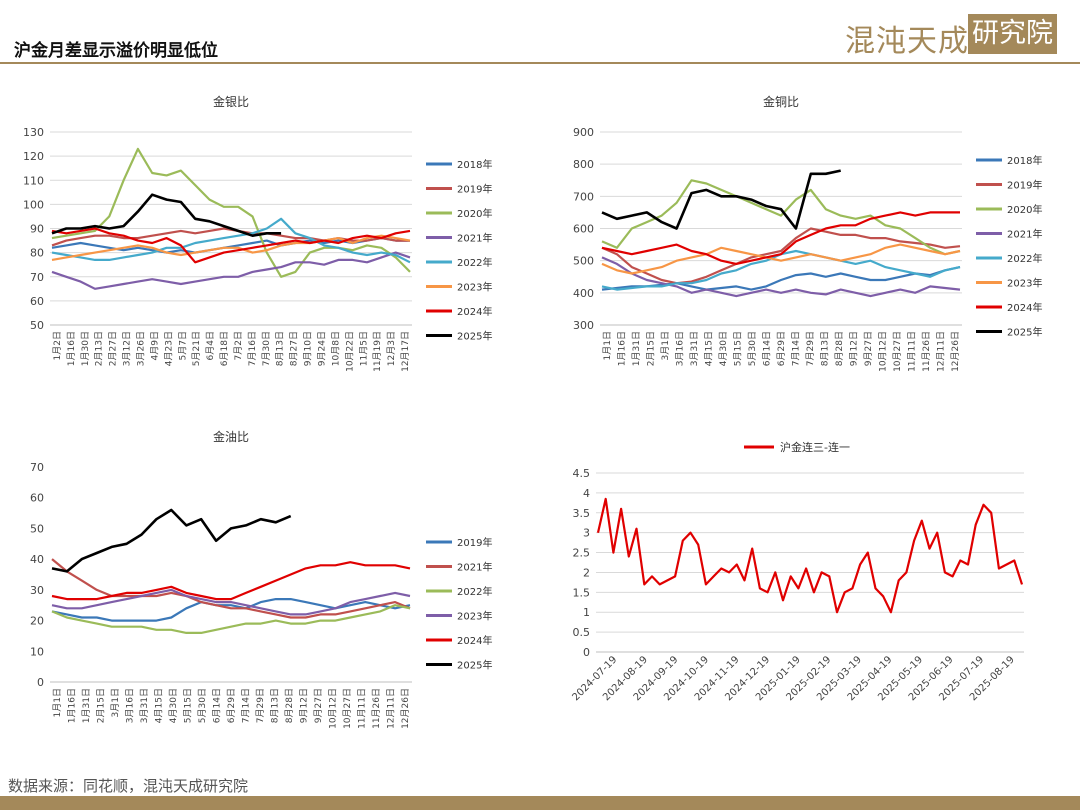  What do you see at coordinates (405, 351) in the screenshot?
I see `x-tick-label: 12月17日` at bounding box center [405, 351].